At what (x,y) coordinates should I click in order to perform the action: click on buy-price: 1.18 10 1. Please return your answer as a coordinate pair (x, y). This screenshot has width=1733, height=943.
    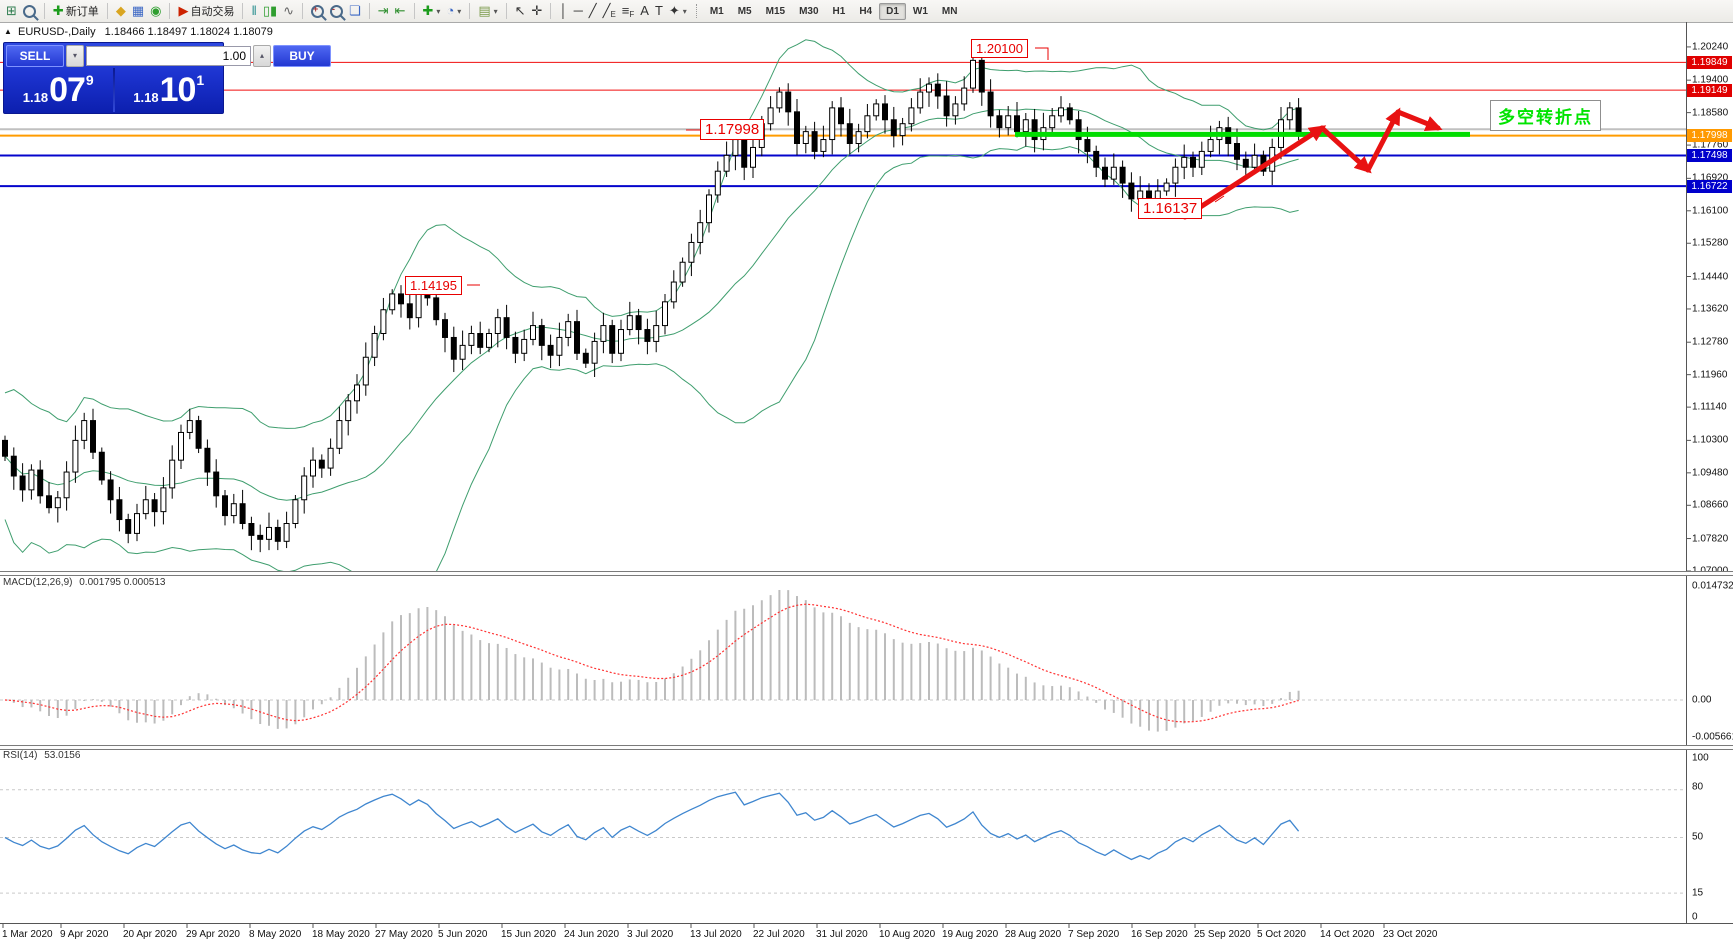
    Looking at the image, I should click on (169, 90).